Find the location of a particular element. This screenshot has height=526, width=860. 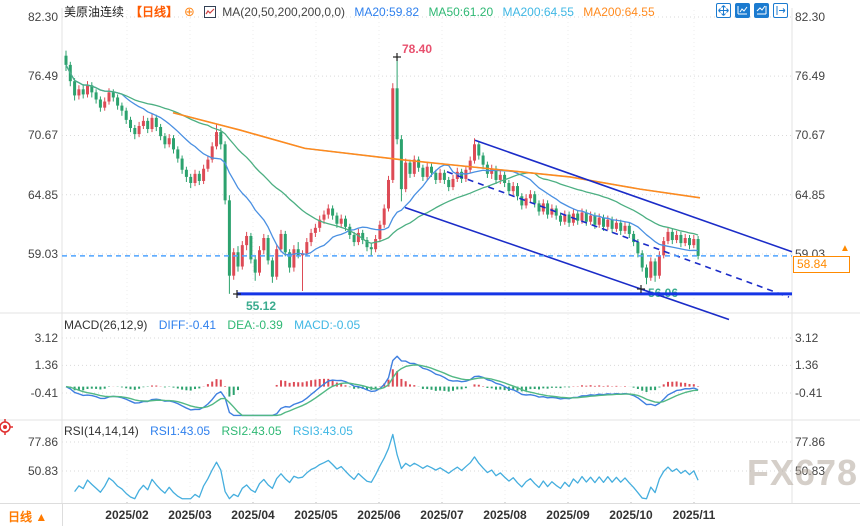

rsi1-value: RSI1:43.05 is located at coordinates (180, 431).